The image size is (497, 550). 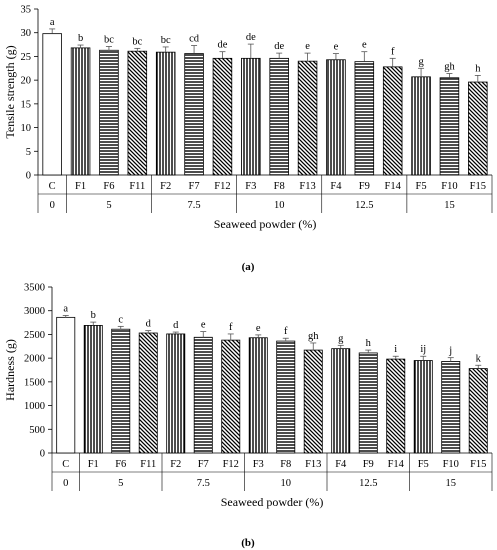 I want to click on group-label: 15, so click(x=449, y=205).